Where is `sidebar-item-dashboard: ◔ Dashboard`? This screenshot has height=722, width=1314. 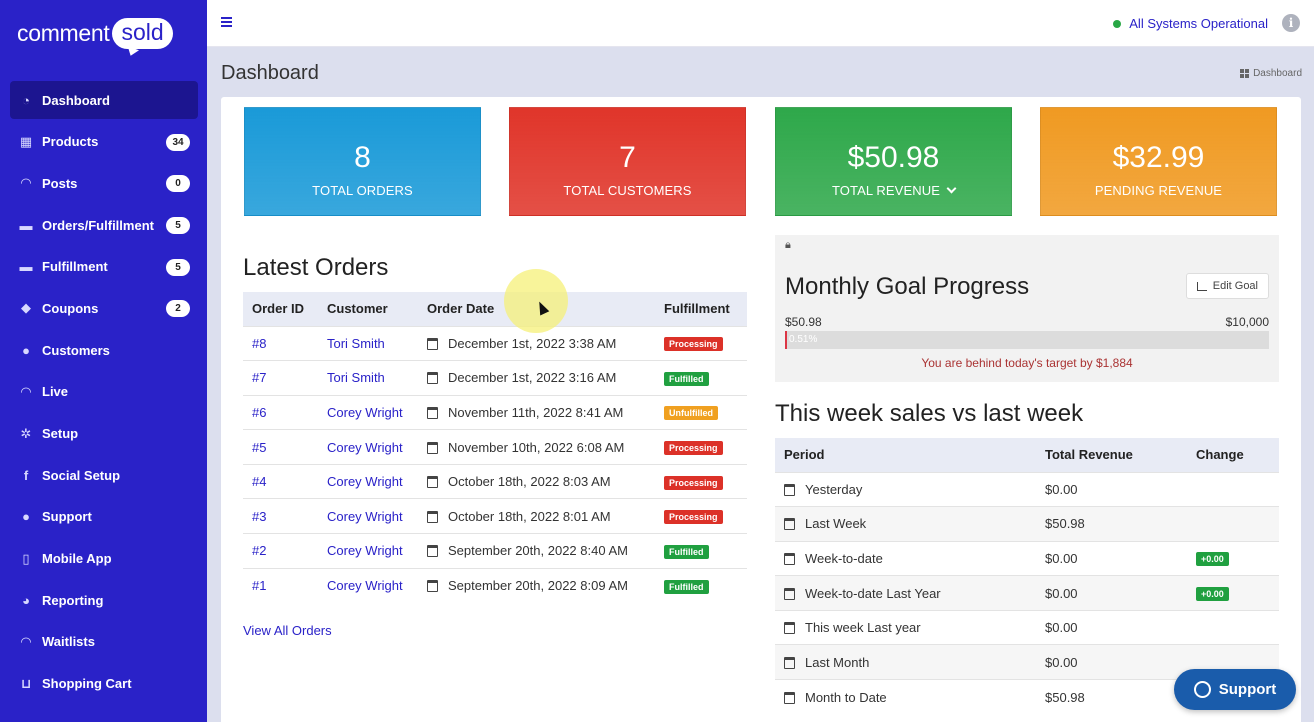 sidebar-item-dashboard: ◔ Dashboard is located at coordinates (104, 100).